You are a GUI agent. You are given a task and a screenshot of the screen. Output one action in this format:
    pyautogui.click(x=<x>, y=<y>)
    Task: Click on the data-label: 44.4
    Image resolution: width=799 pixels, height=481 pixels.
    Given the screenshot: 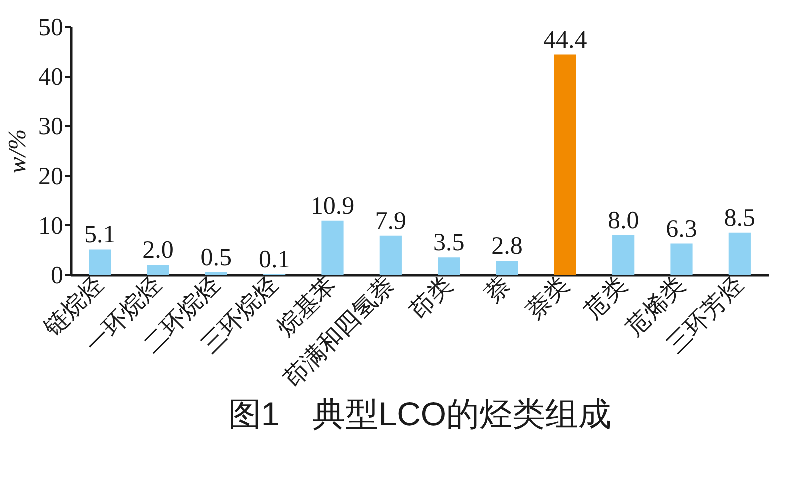 What is the action you would take?
    pyautogui.click(x=566, y=40)
    